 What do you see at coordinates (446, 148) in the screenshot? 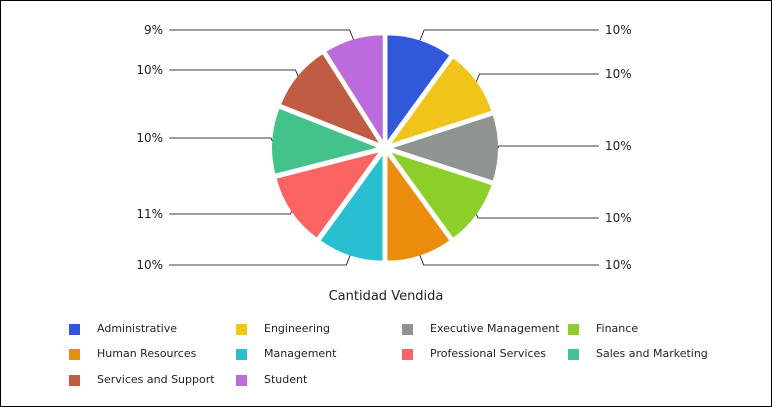
I see `pie-slice-executive-management` at bounding box center [446, 148].